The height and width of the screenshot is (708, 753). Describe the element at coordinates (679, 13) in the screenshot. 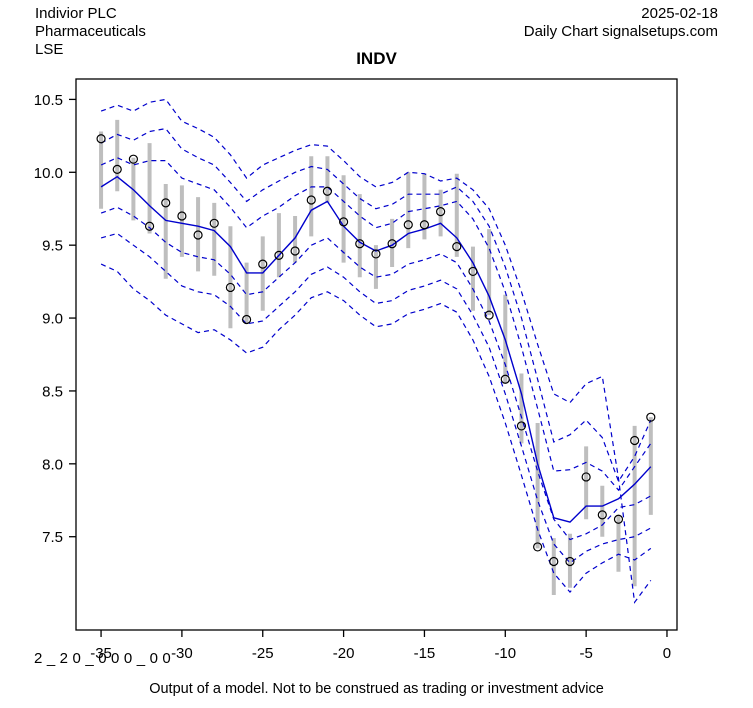

I see `chart-date: 2025-02-18` at that location.